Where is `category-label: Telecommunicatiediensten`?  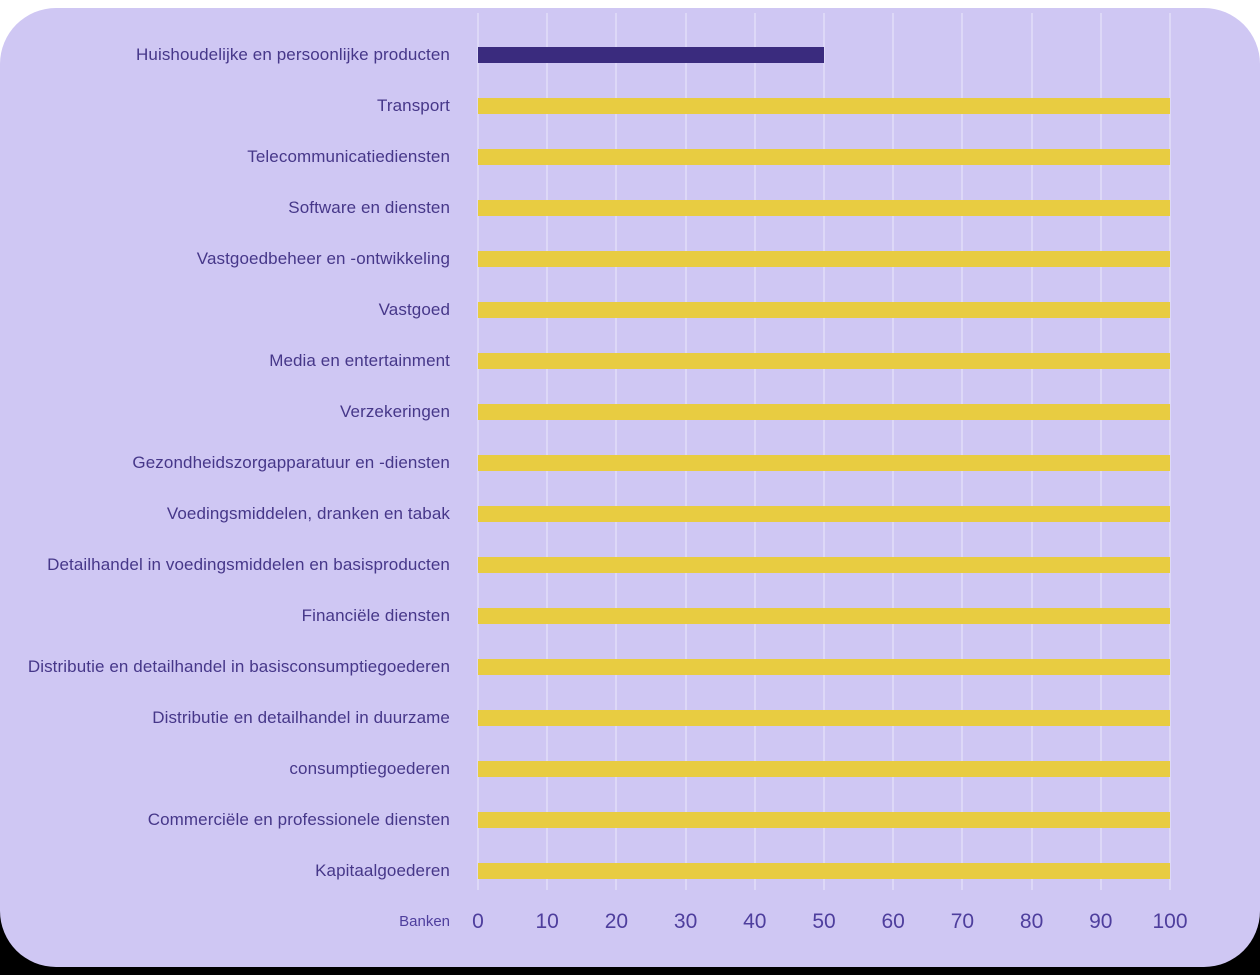 category-label: Telecommunicatiediensten is located at coordinates (348, 156).